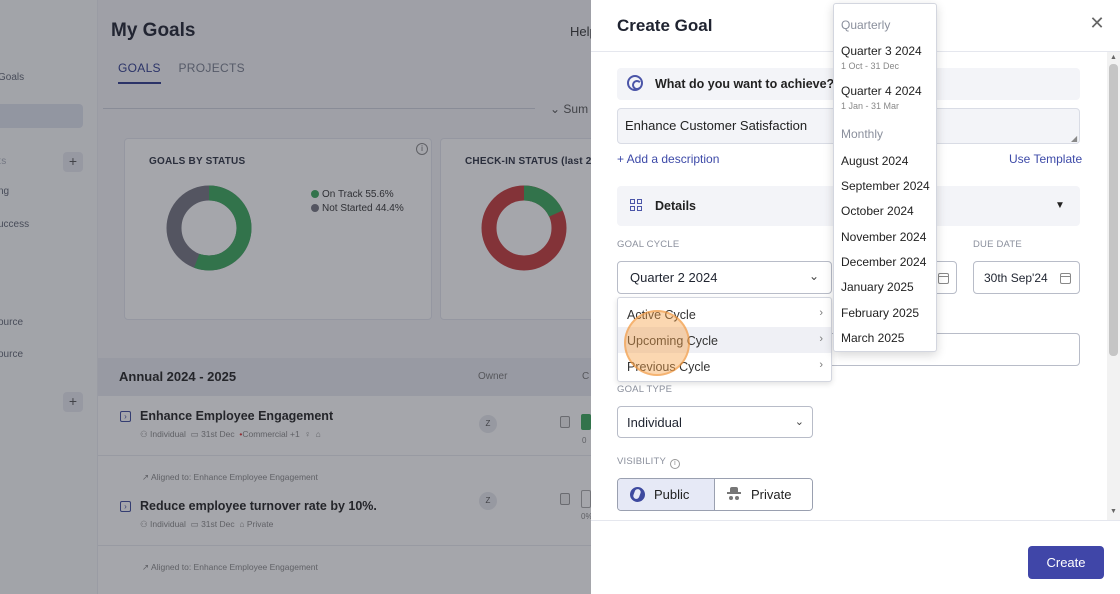  Describe the element at coordinates (881, 91) in the screenshot. I see `option-quarter-4-2024: Quarter 4 2024` at that location.